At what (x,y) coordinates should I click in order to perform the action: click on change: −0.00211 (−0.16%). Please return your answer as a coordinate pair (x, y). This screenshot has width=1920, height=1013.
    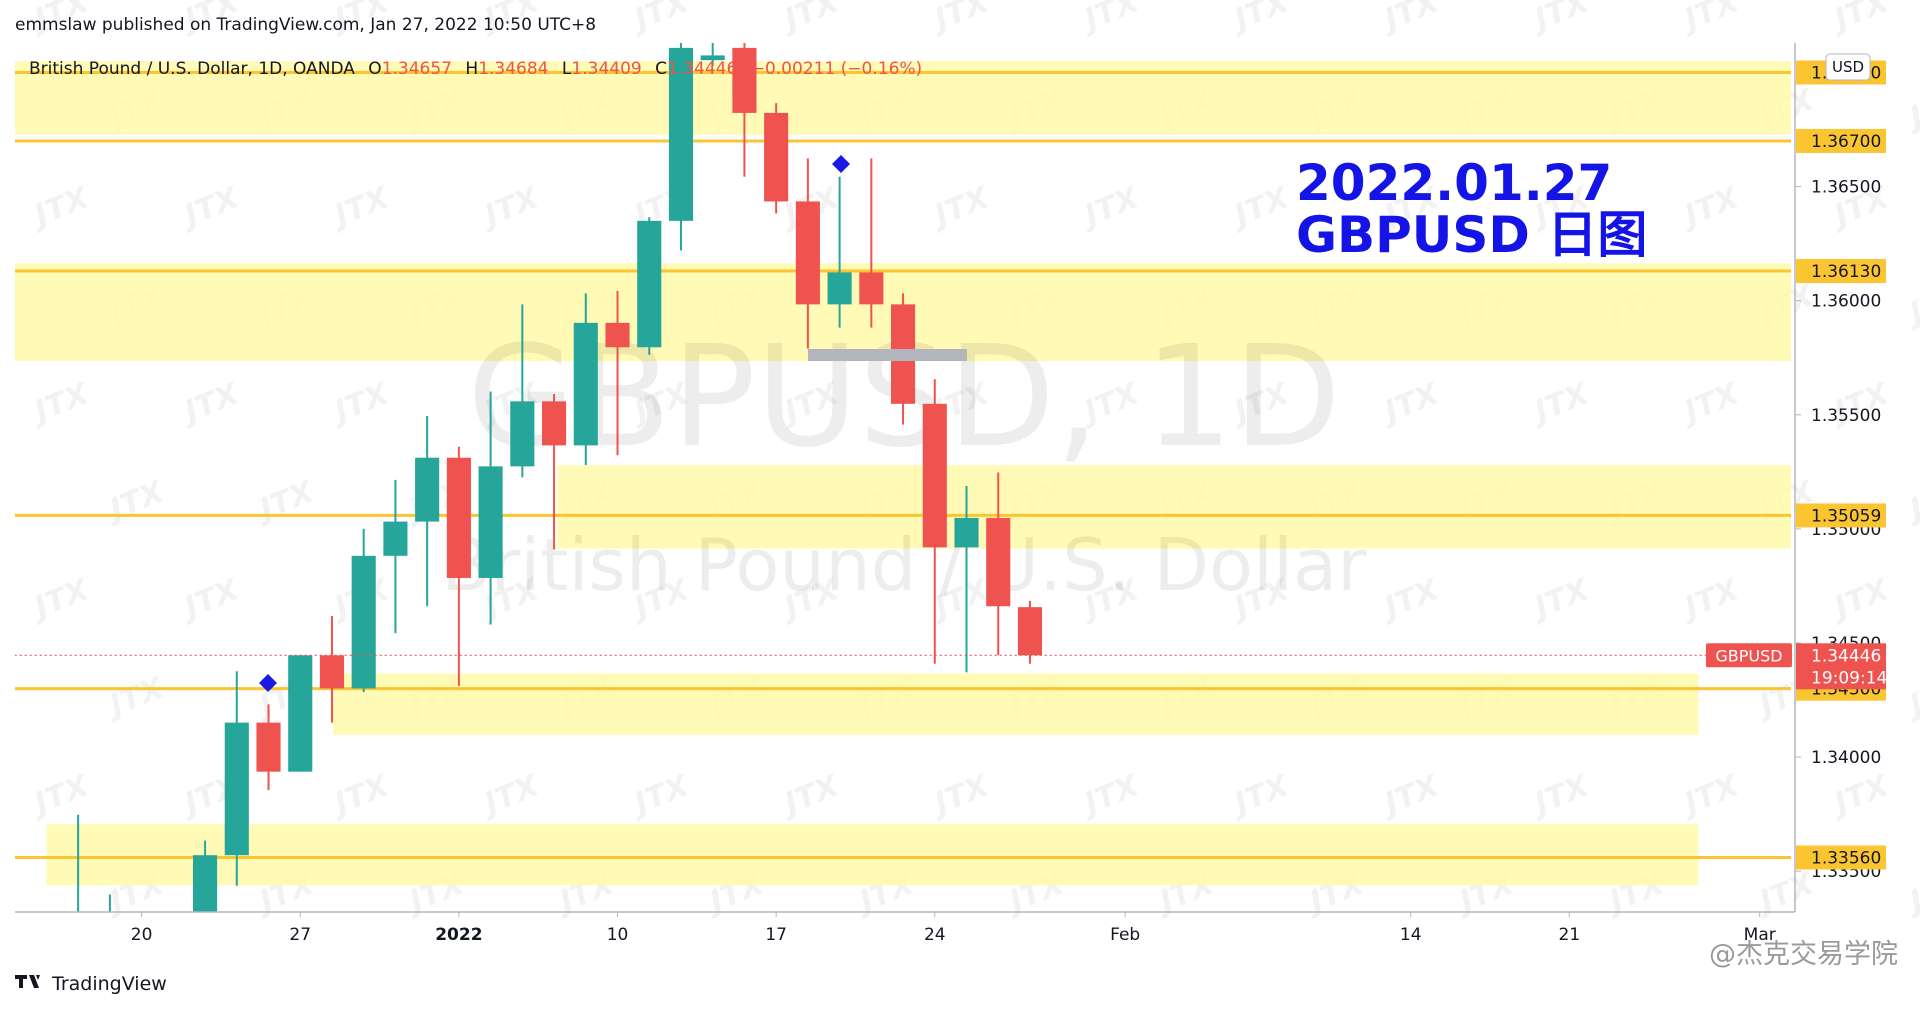
    Looking at the image, I should click on (836, 69).